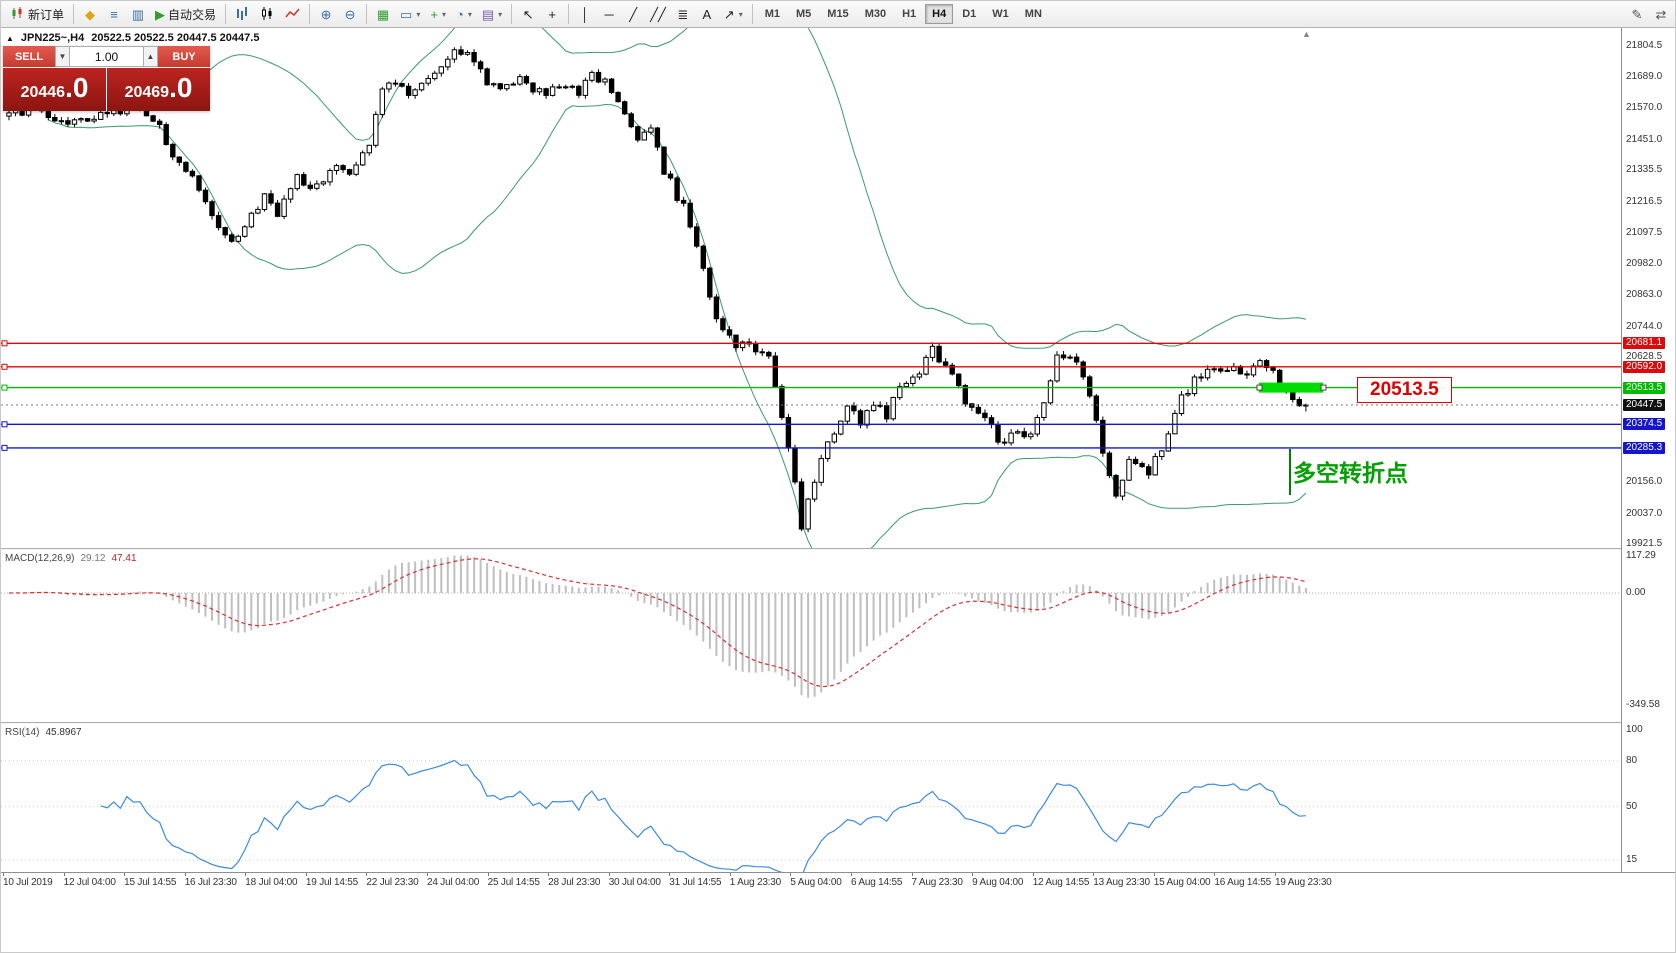  What do you see at coordinates (1644, 46) in the screenshot?
I see `price-tick-label: 21804.5` at bounding box center [1644, 46].